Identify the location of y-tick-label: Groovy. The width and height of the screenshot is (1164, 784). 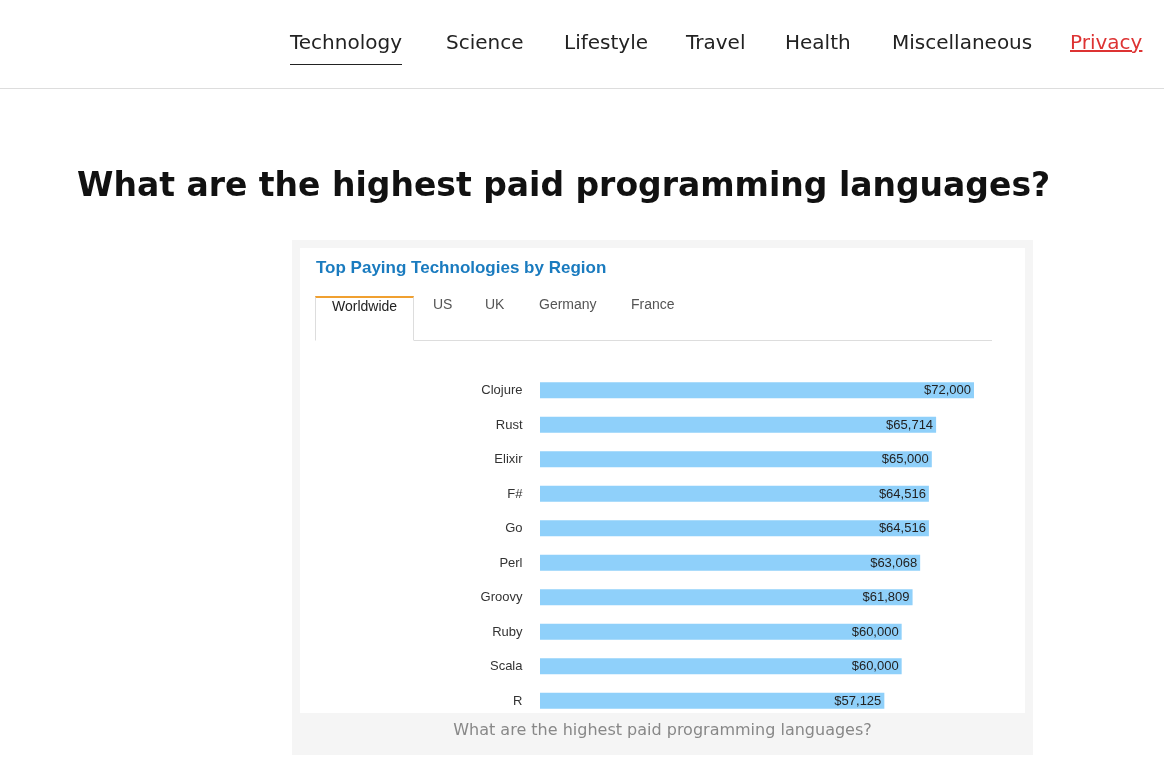
(501, 597).